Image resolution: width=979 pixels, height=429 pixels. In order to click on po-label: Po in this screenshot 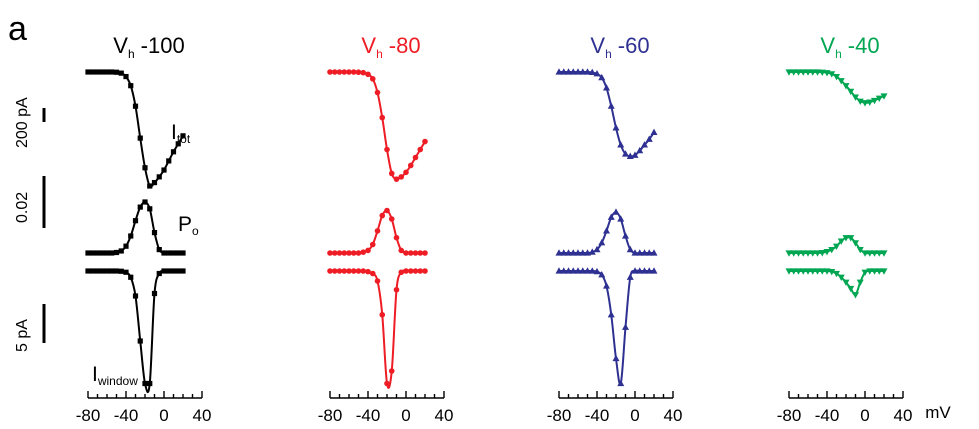, I will do `click(188, 225)`.